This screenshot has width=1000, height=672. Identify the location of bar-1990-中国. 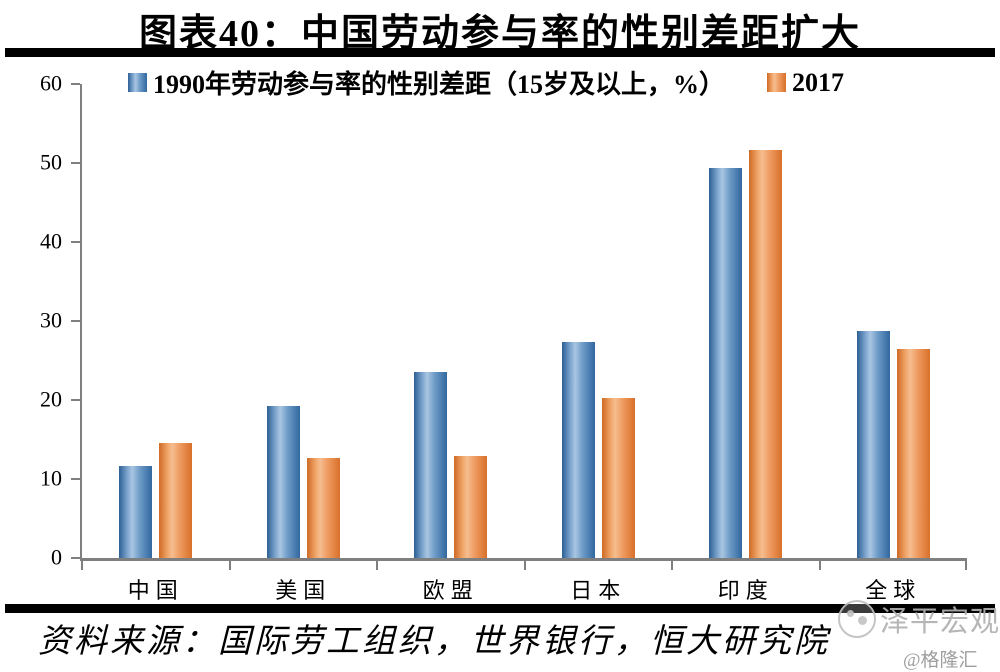
(136, 512).